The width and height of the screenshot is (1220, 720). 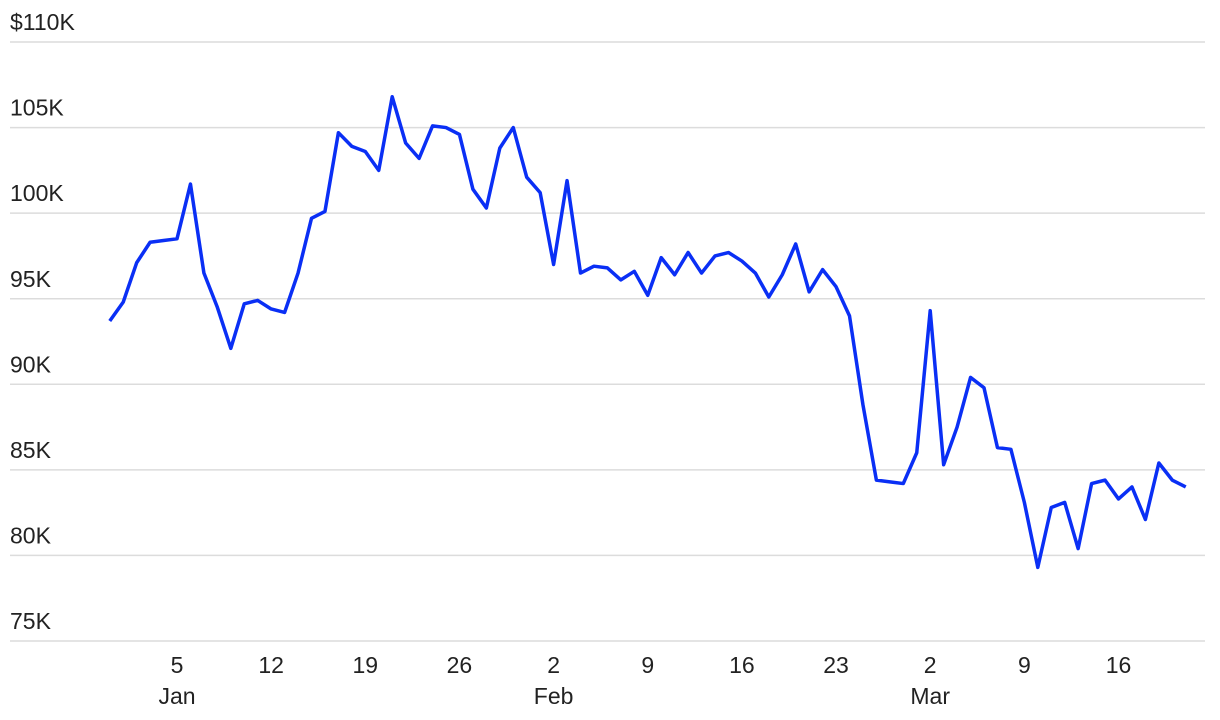 I want to click on x-tick-label: 19, so click(x=366, y=665).